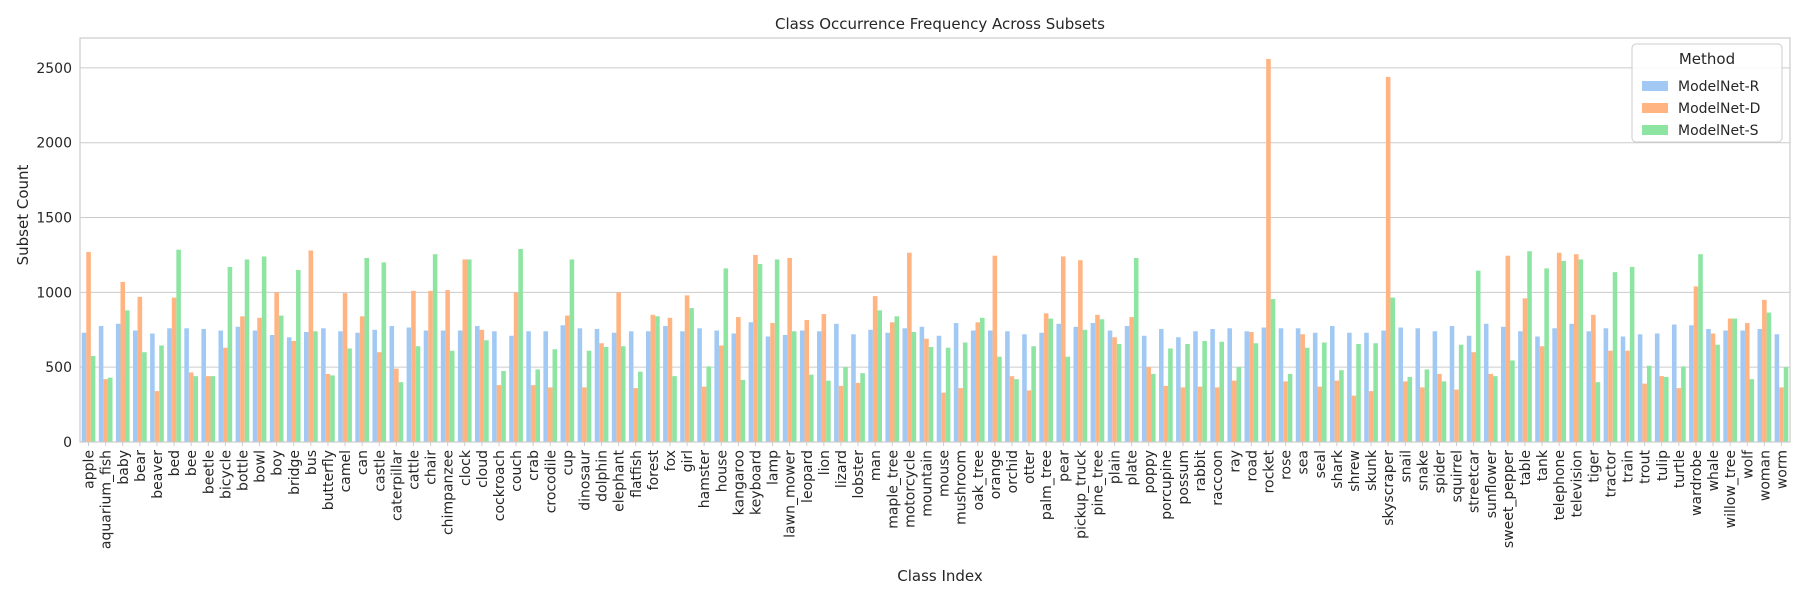  Describe the element at coordinates (278, 463) in the screenshot. I see `x-tick-label: boy` at that location.